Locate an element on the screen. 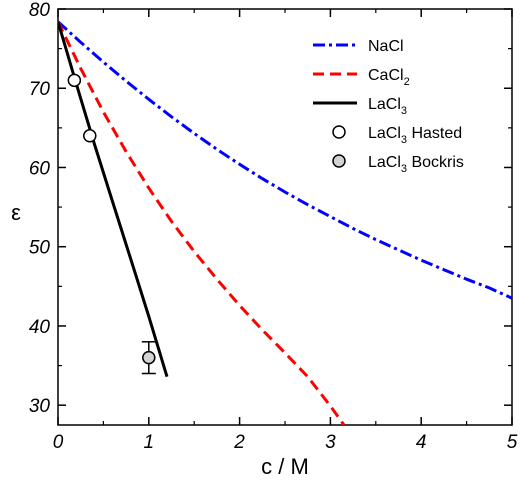 This screenshot has width=521, height=481. legend-label: LaCl3 is located at coordinates (387, 106).